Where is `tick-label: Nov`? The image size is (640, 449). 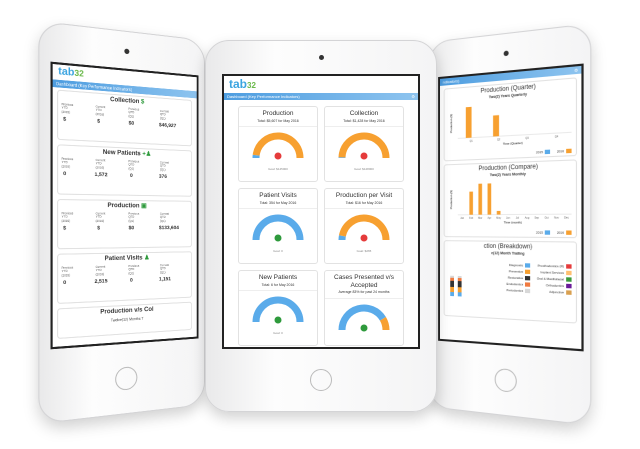
tick-label: Nov is located at coordinates (557, 217).